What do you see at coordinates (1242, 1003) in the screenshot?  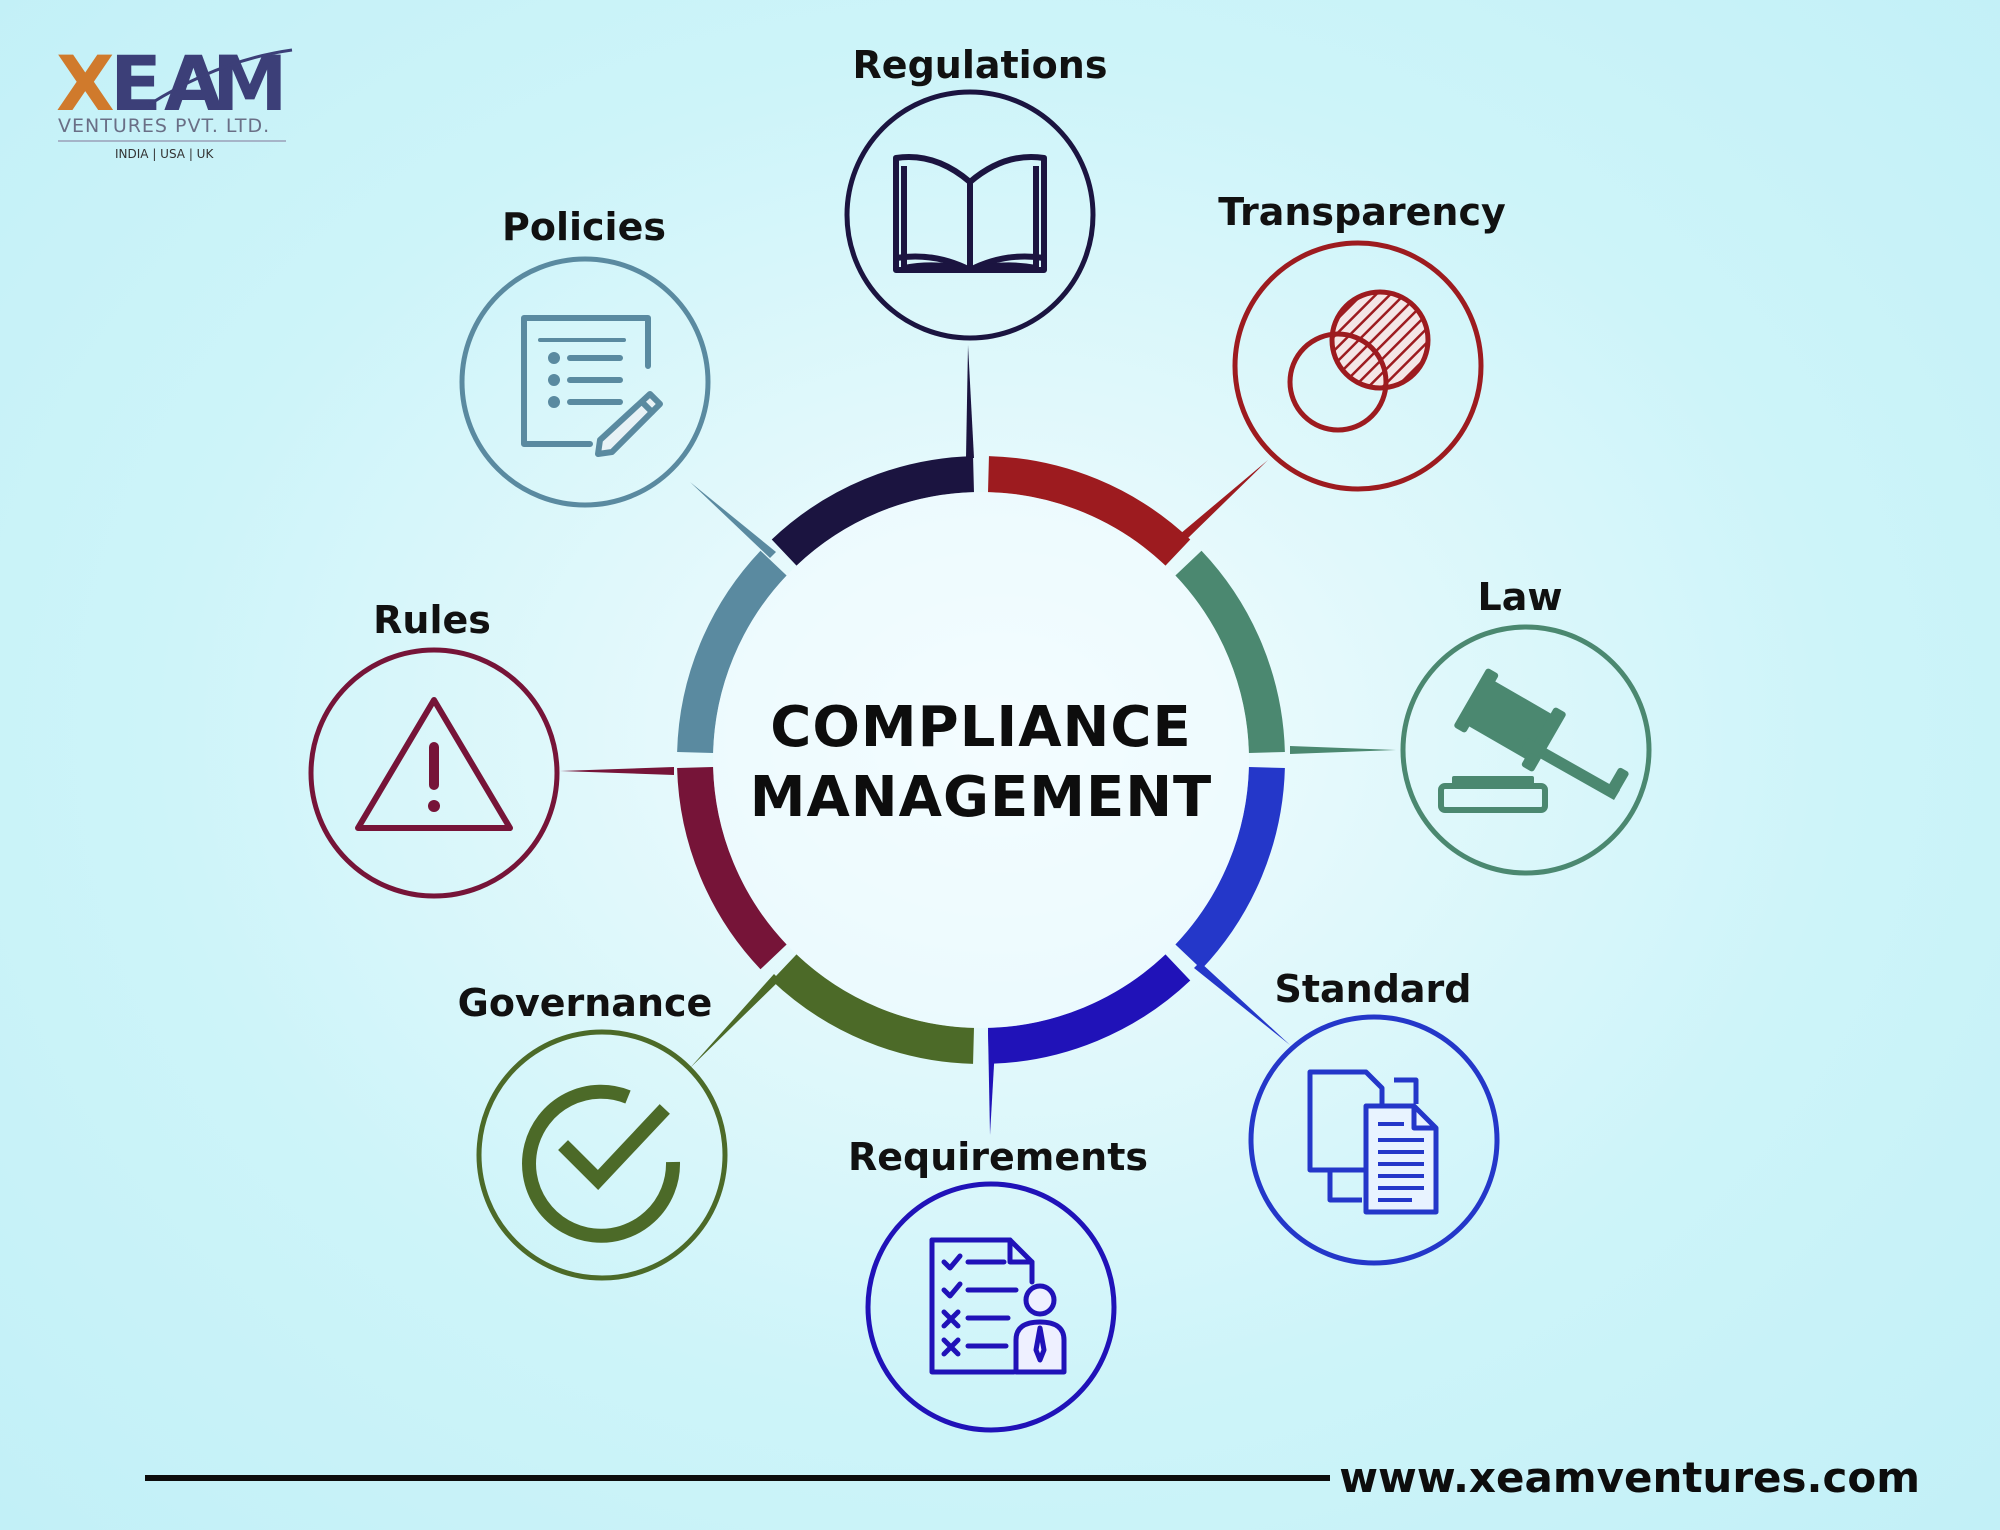 I see `spoke-standard` at bounding box center [1242, 1003].